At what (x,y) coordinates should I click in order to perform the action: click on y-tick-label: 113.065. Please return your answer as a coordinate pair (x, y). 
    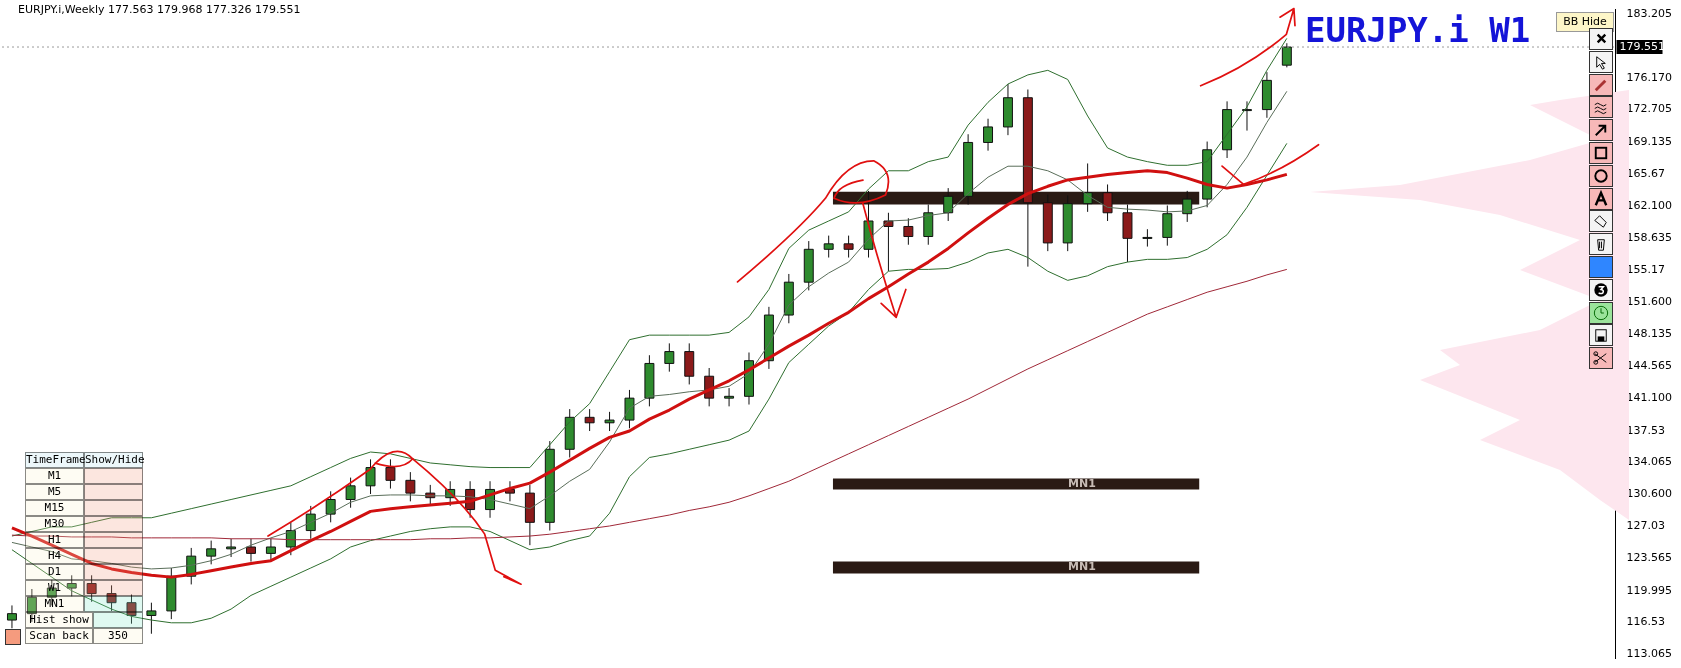
    Looking at the image, I should click on (1649, 654).